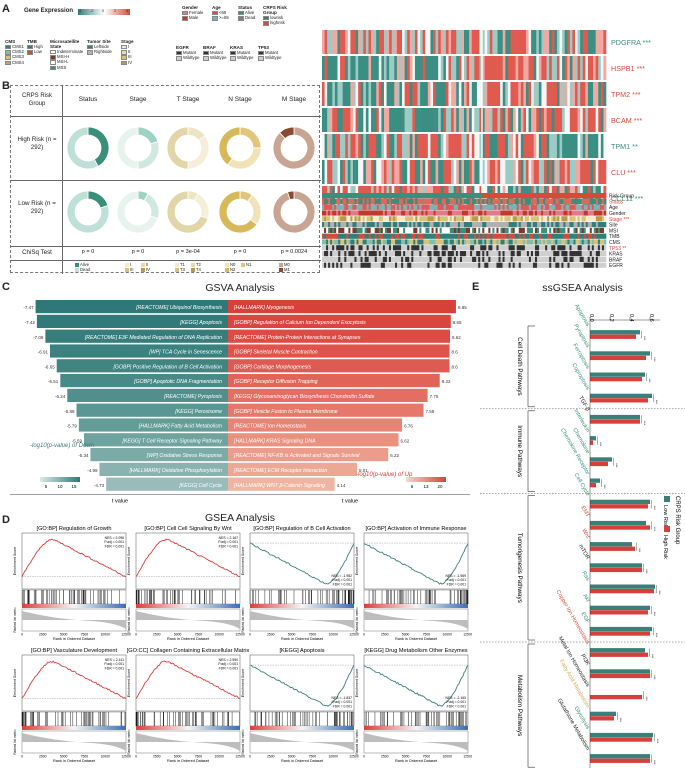 This screenshot has width=685, height=769. I want to click on gsva-legend-down-tick: 10, so click(60, 486).